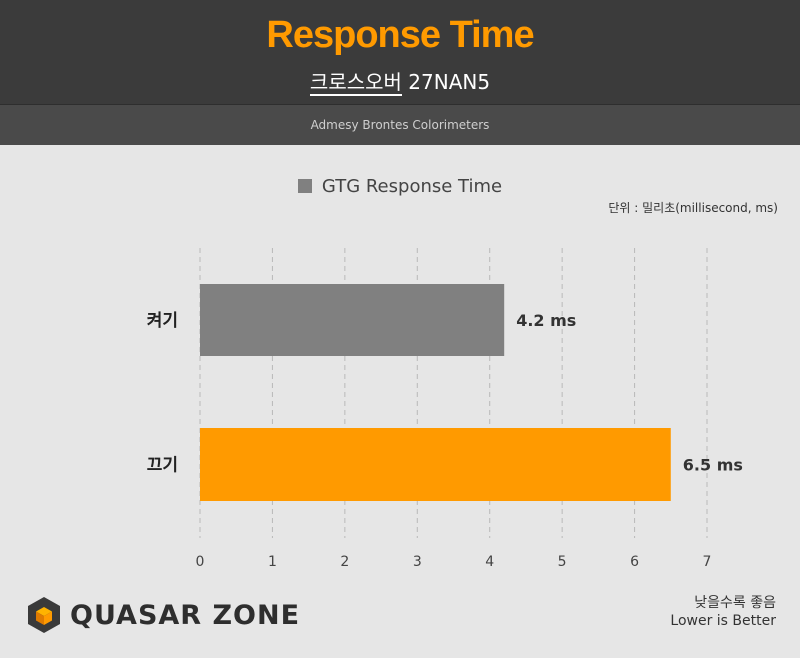 This screenshot has height=658, width=800. I want to click on unit-label: 단위 : 밀리초(millisecond, ms), so click(693, 208).